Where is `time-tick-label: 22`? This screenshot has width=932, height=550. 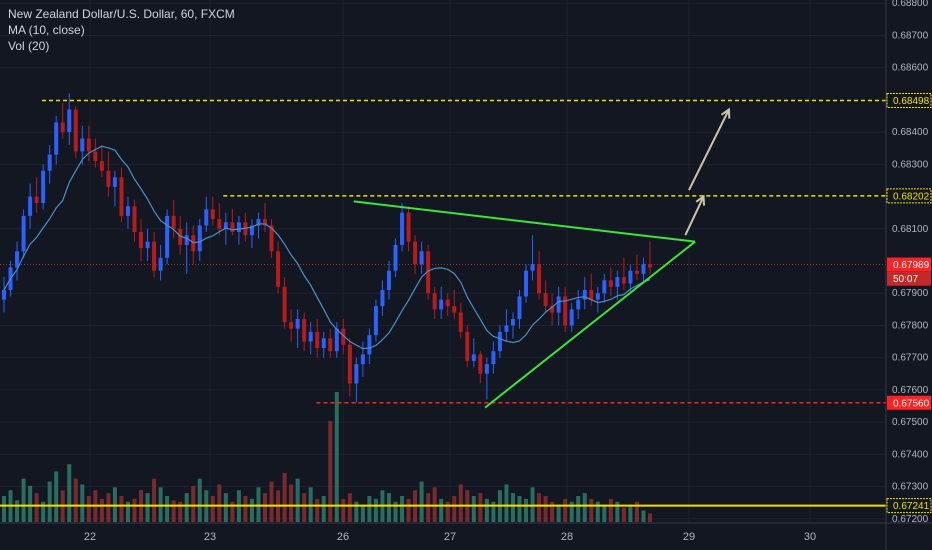 time-tick-label: 22 is located at coordinates (90, 537).